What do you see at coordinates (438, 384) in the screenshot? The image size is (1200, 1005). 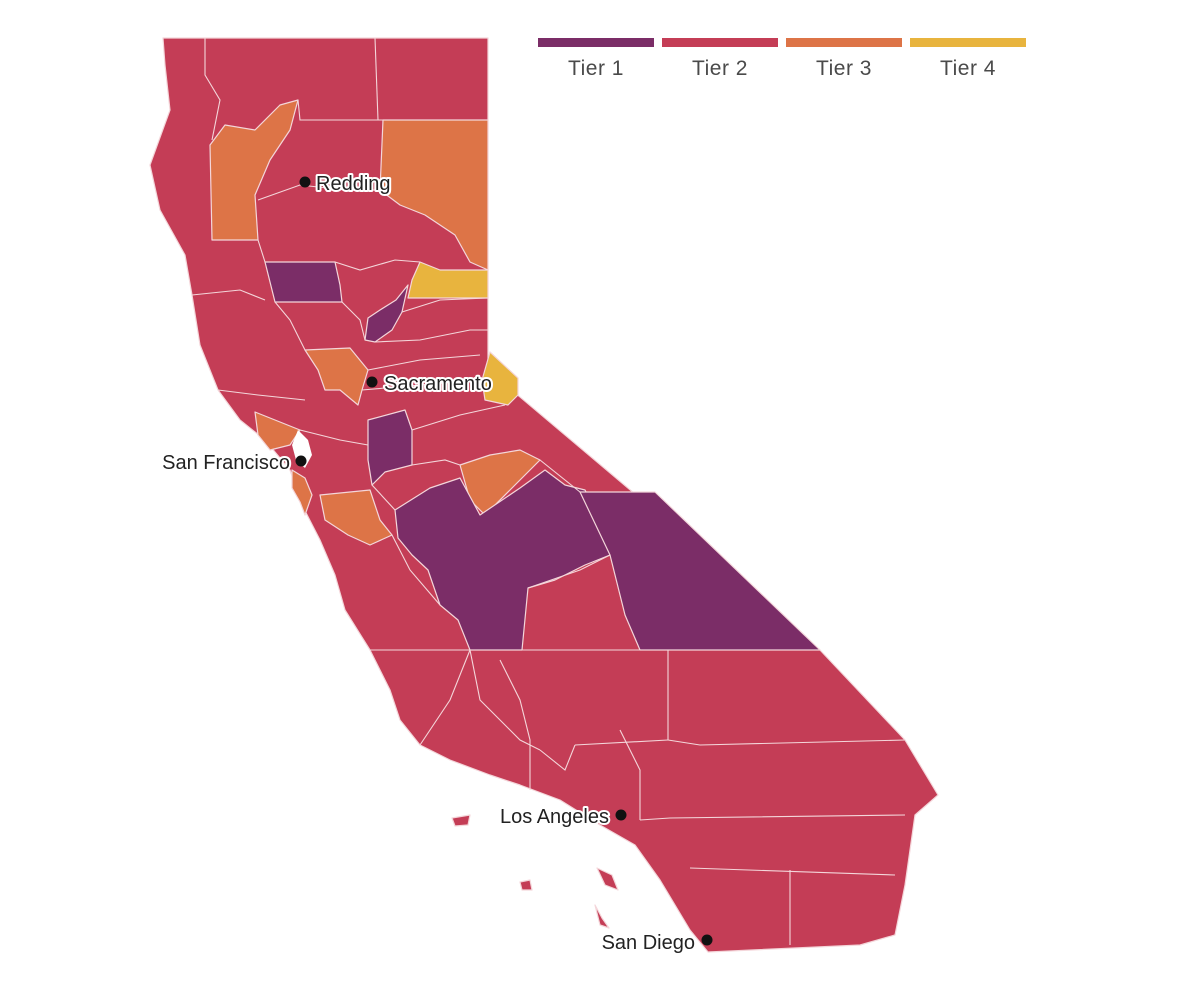 I see `city-label-sacramento: Sacramento` at bounding box center [438, 384].